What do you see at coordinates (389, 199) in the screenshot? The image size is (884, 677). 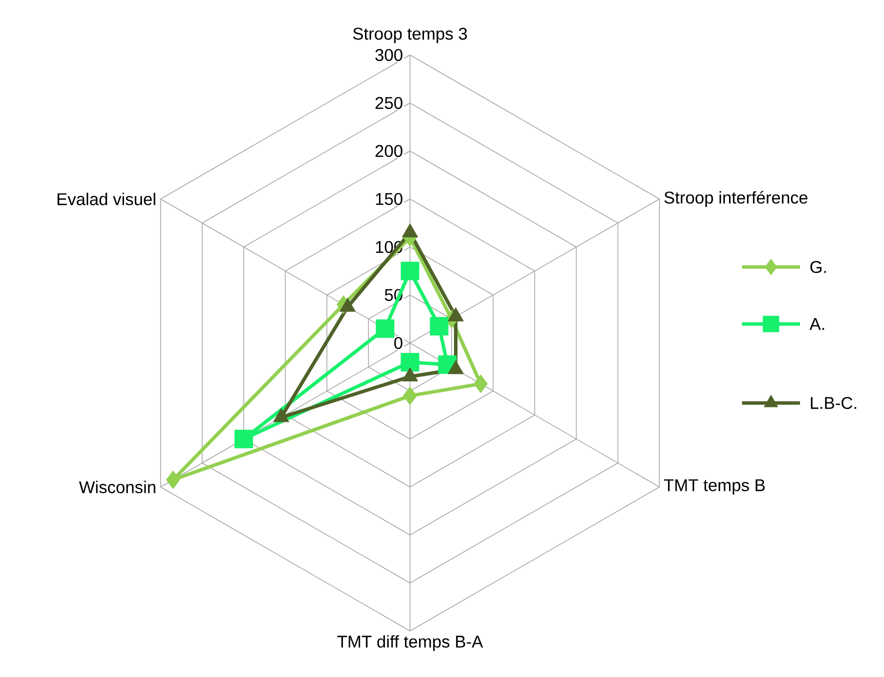 I see `y-tick-label: 150` at bounding box center [389, 199].